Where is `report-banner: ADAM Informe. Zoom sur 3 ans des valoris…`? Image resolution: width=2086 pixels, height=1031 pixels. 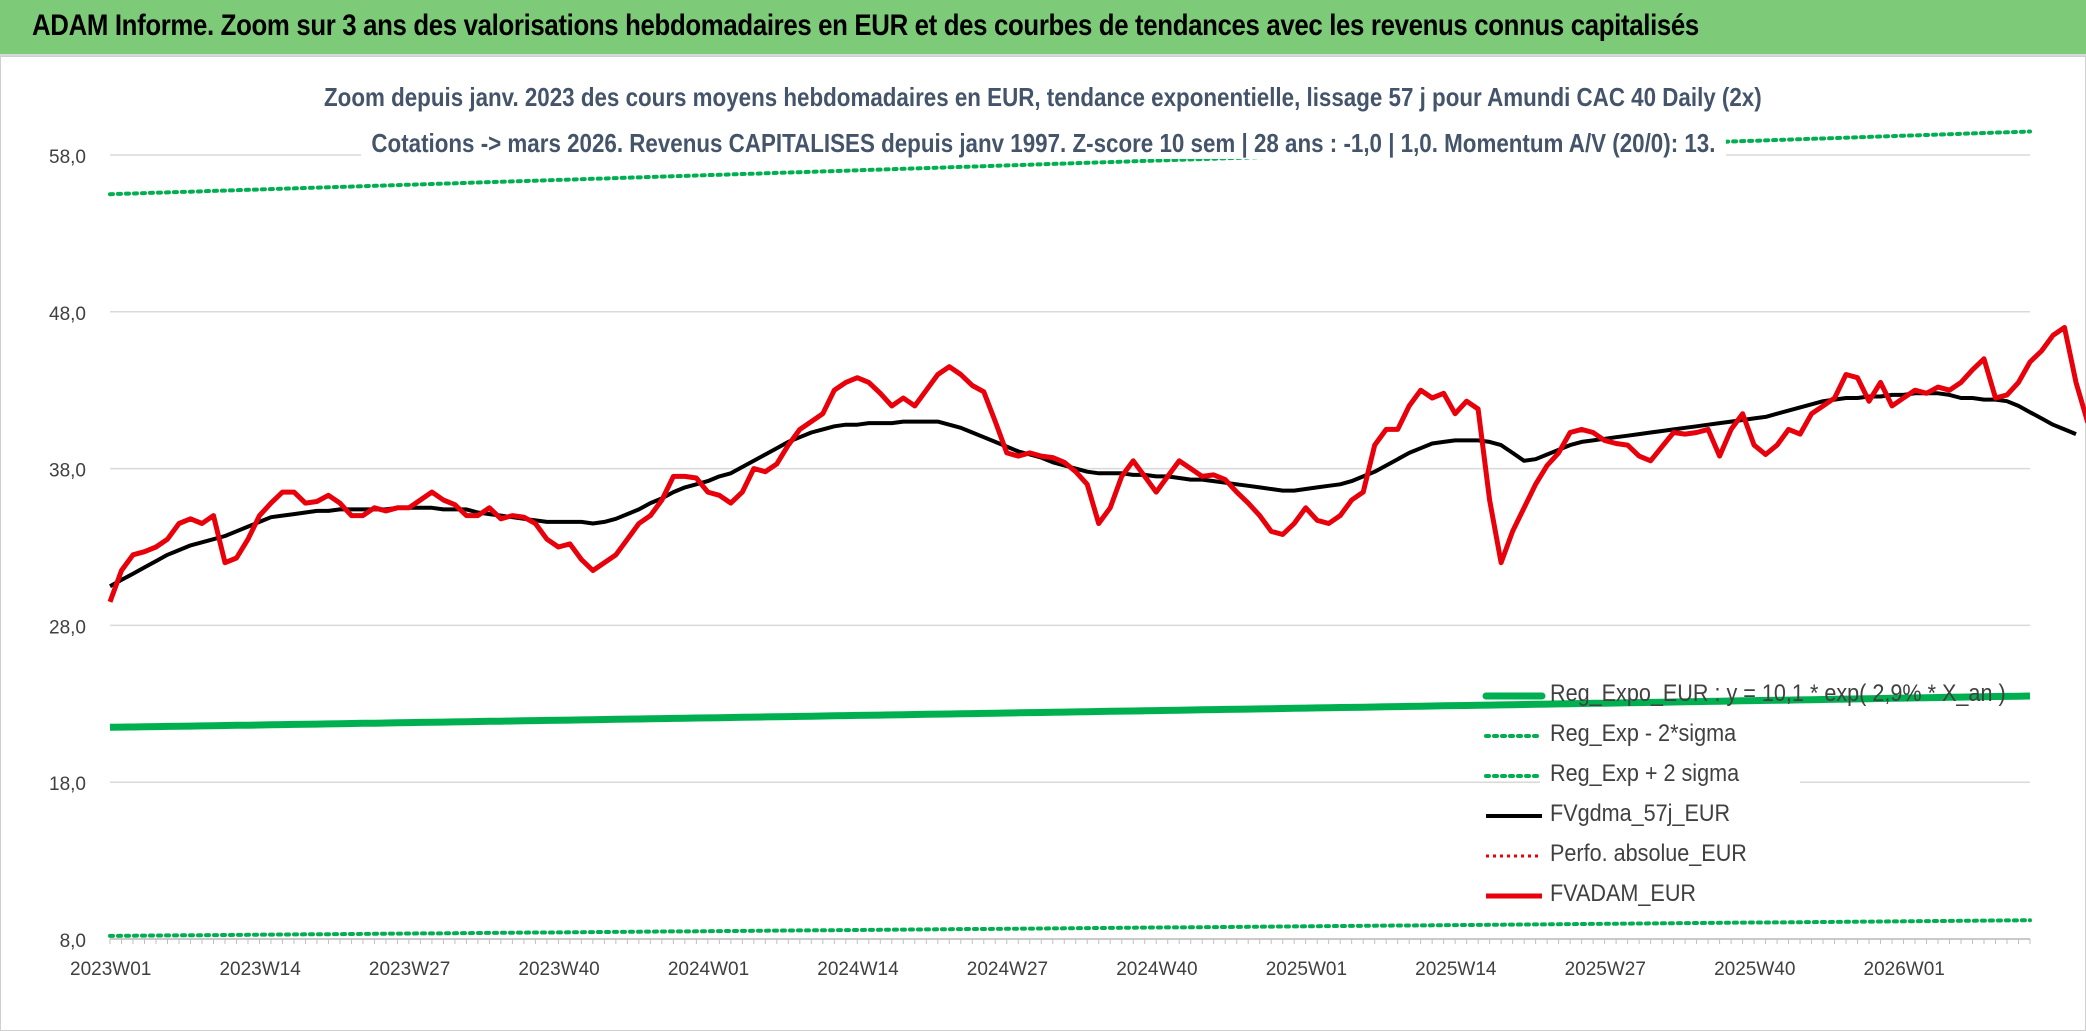
report-banner: ADAM Informe. Zoom sur 3 ans des valoris… is located at coordinates (1043, 28).